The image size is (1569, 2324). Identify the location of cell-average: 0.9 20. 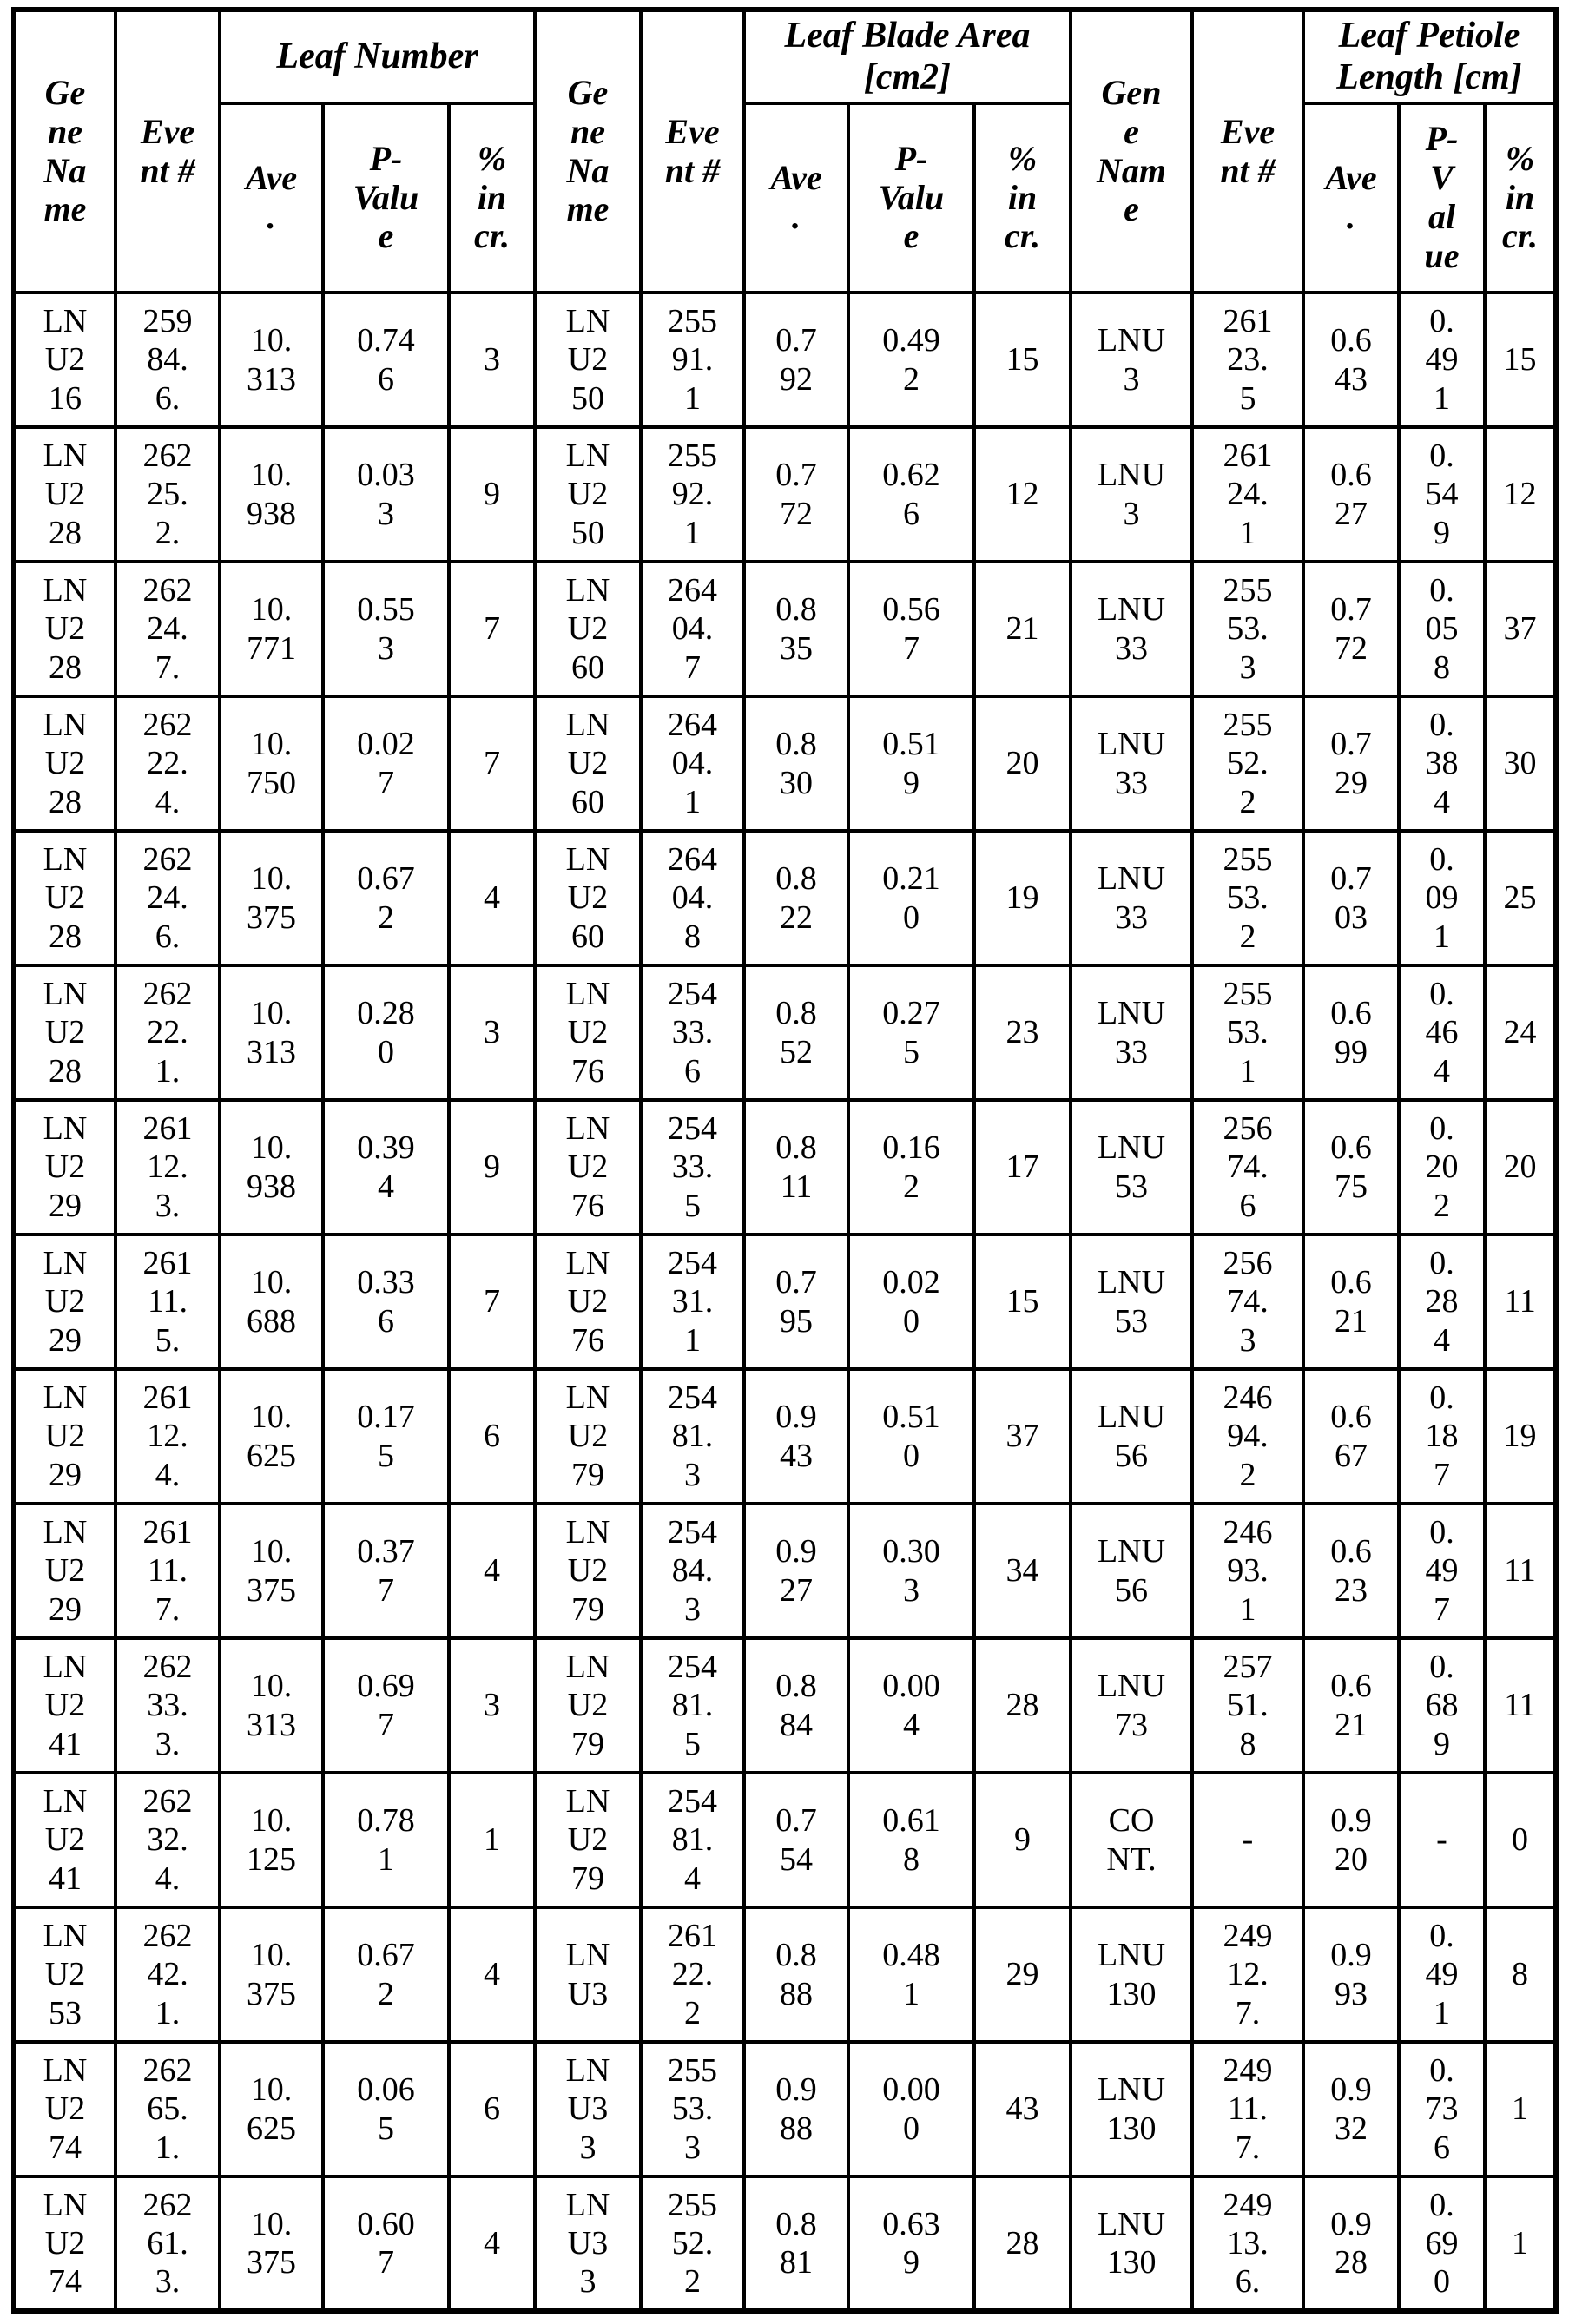
(1351, 1840).